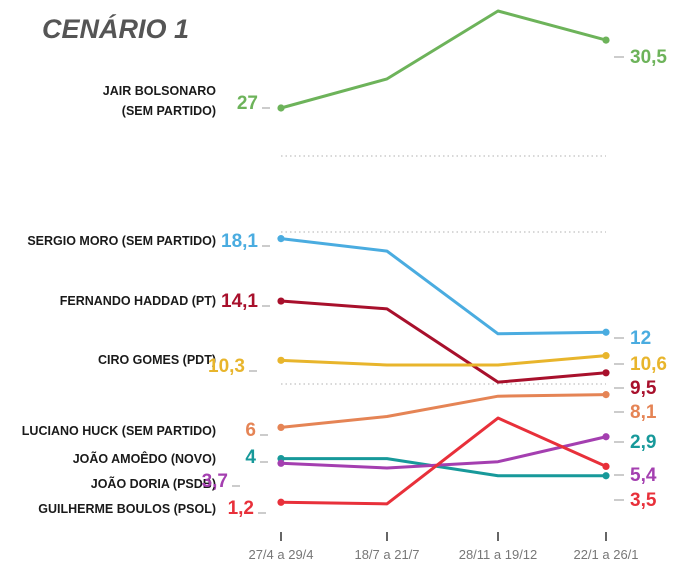  I want to click on series-name: JOÃO AMOÊDO (NOVO), so click(144, 458).